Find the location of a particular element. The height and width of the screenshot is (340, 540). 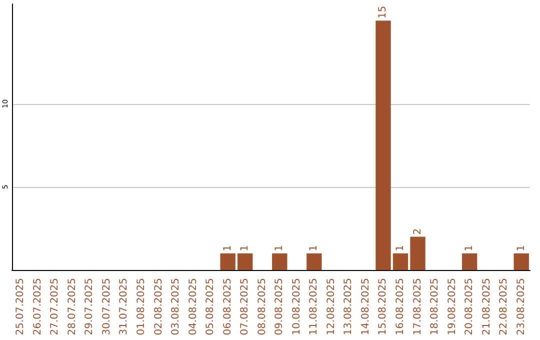

x-tick-label: 08.08.2025 is located at coordinates (262, 307).